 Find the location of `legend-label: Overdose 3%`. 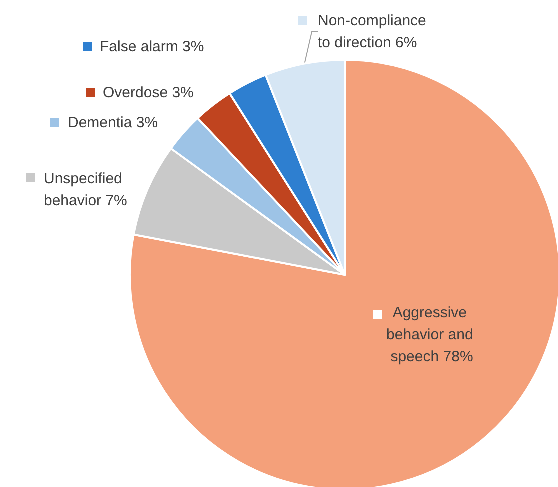

legend-label: Overdose 3% is located at coordinates (148, 93).